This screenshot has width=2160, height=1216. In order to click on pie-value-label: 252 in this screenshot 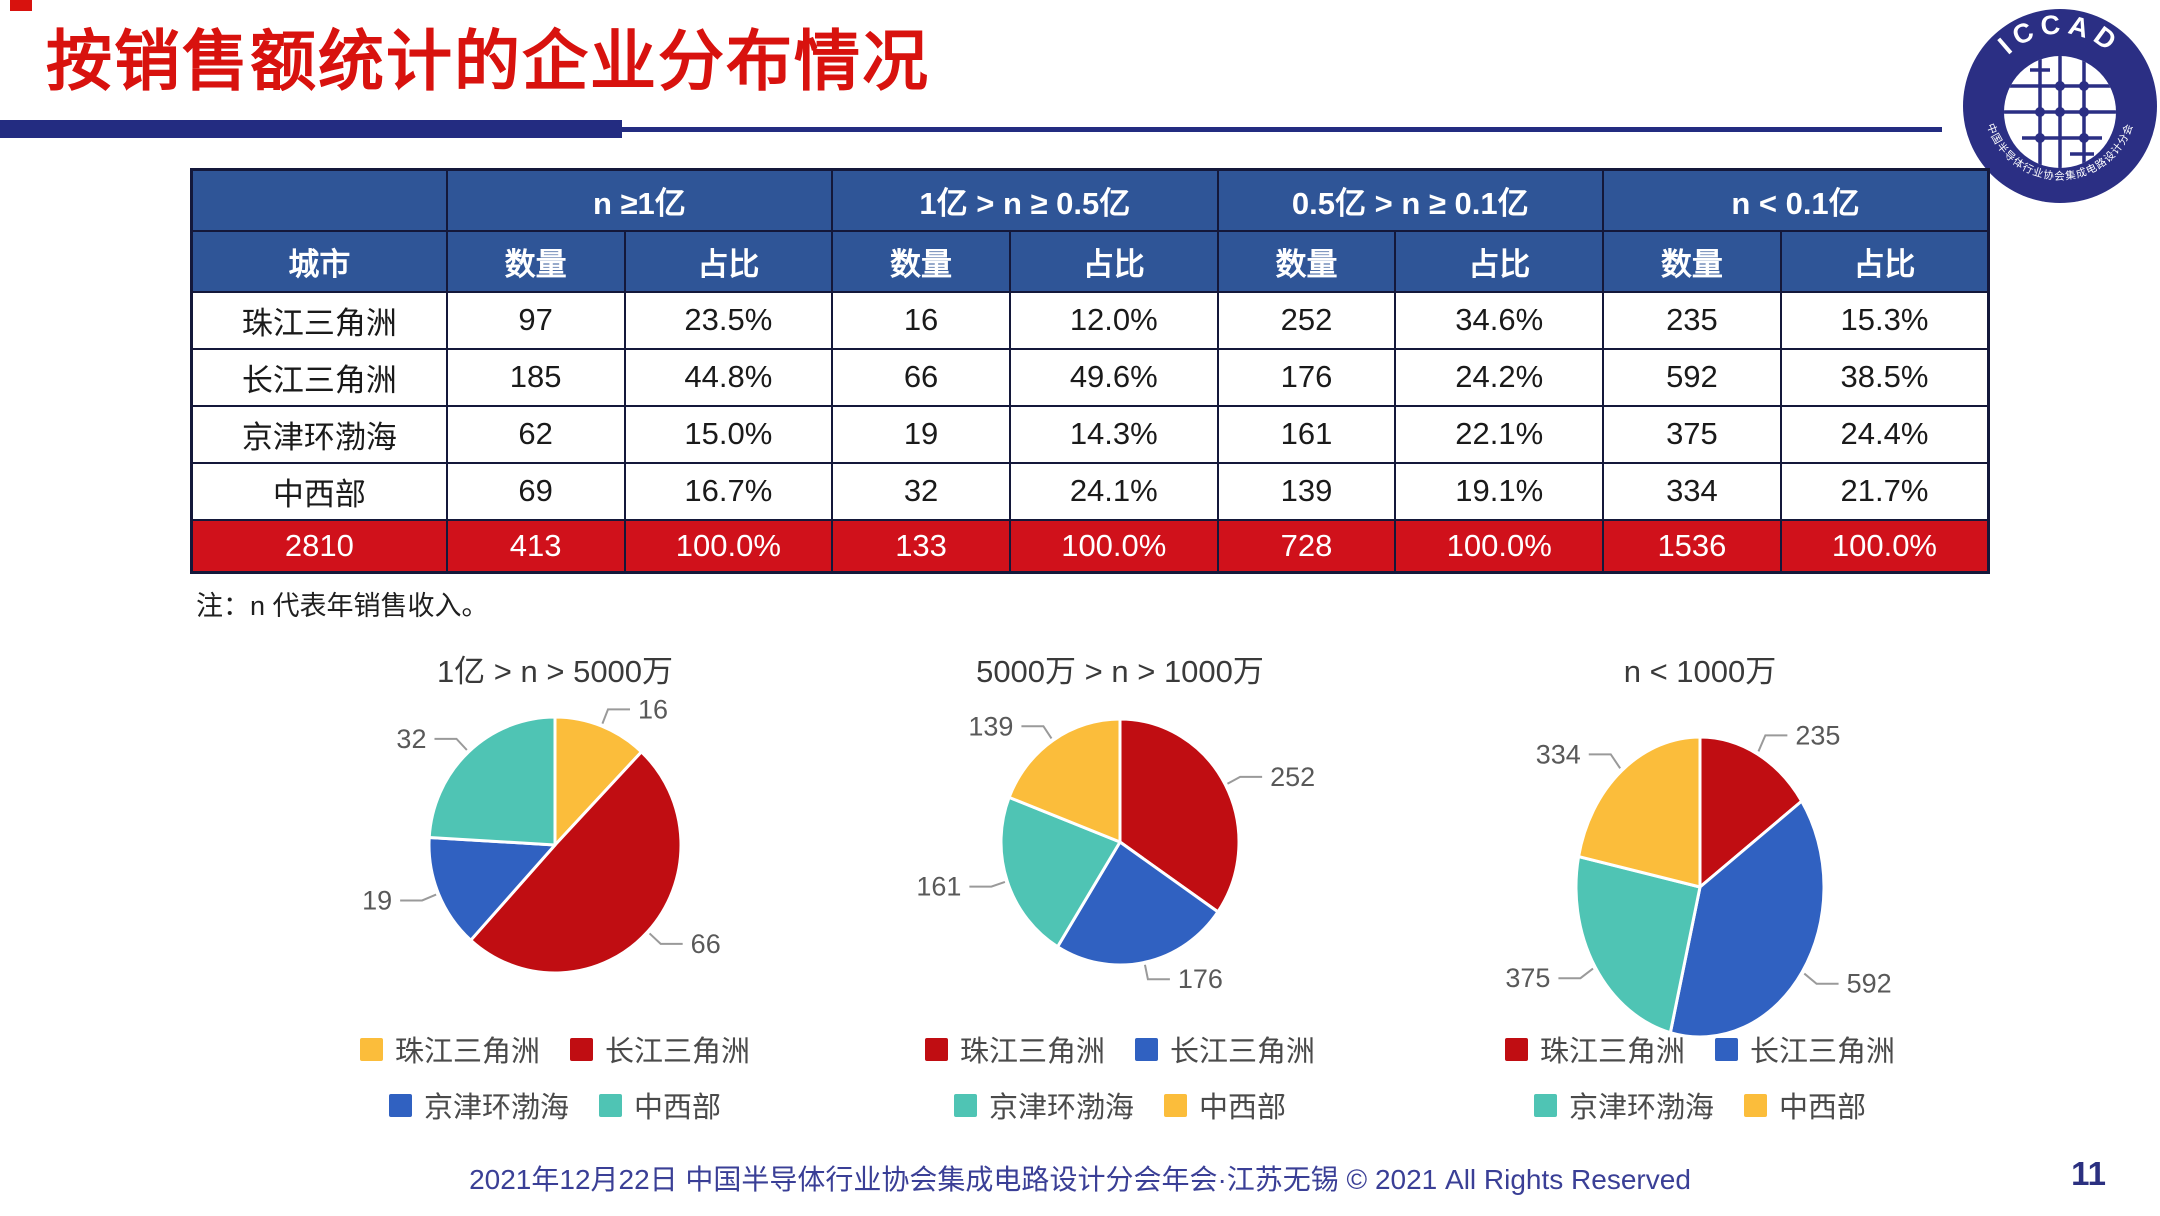, I will do `click(1292, 777)`.